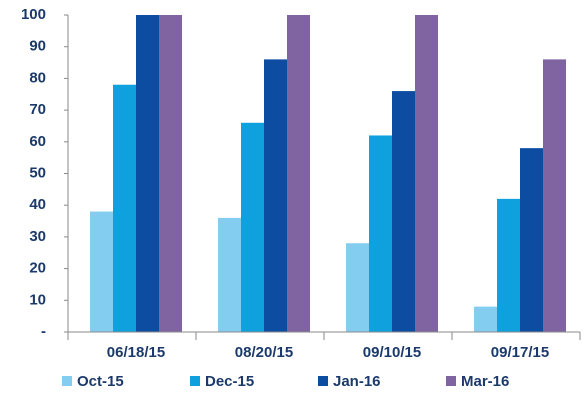 This screenshot has width=584, height=402. I want to click on y-tick-label: 90, so click(37, 46).